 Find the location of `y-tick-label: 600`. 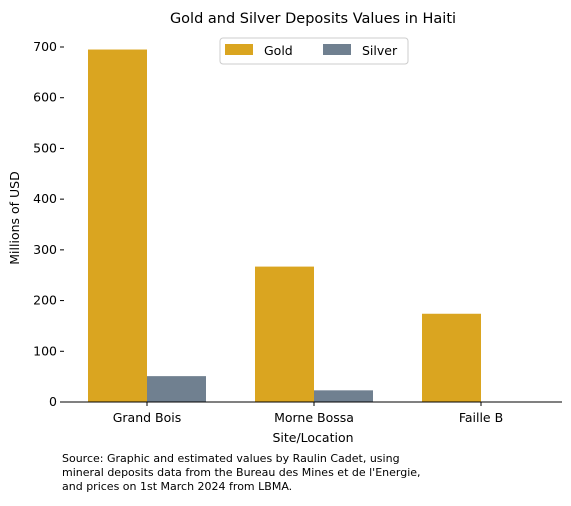

y-tick-label: 600 is located at coordinates (45, 97).